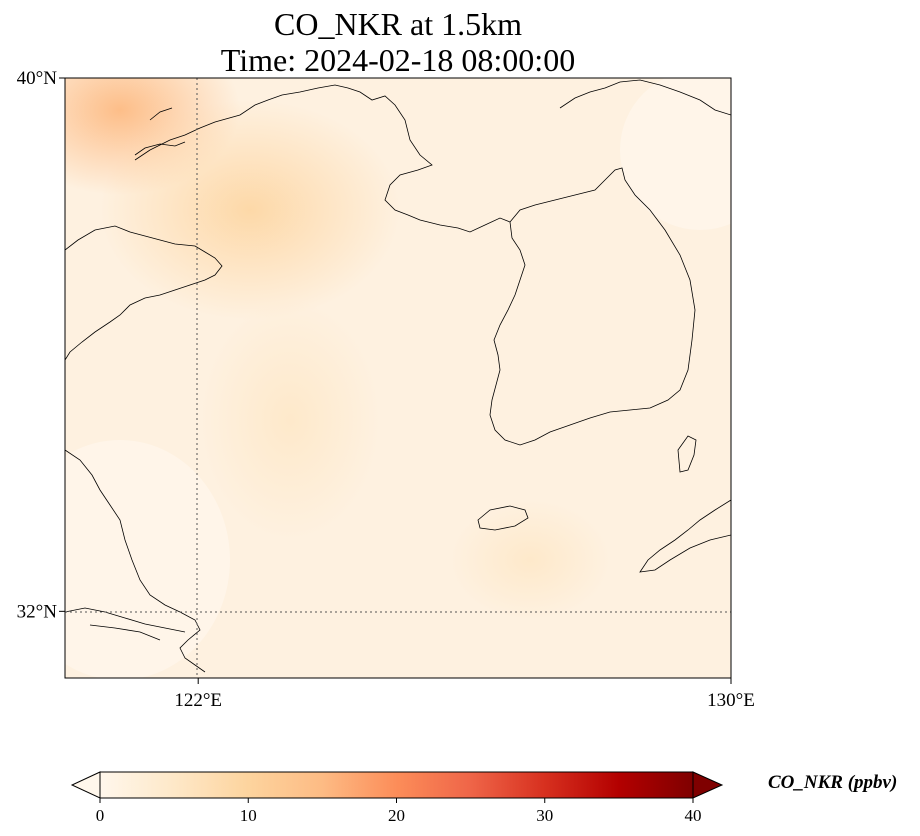 This screenshot has height=836, width=920. What do you see at coordinates (398, 24) in the screenshot?
I see `map-title: CO_NKR at 1.5km` at bounding box center [398, 24].